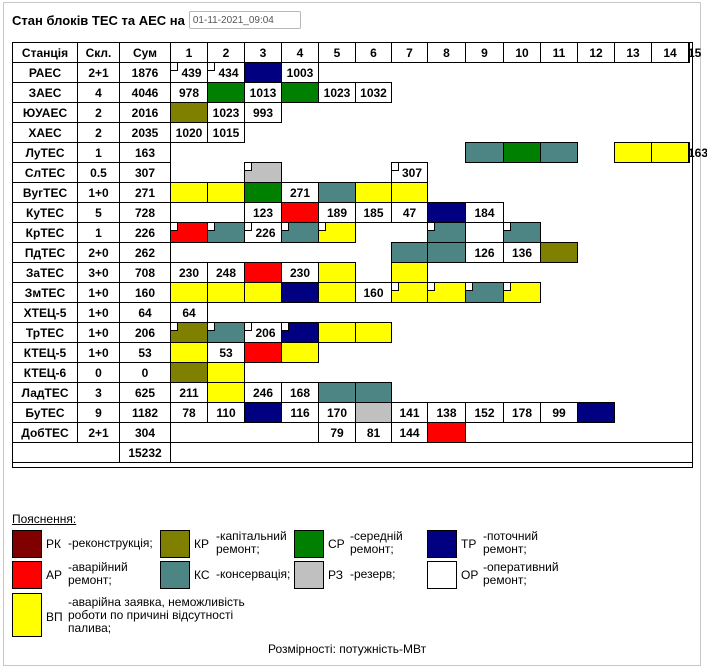  I want to click on station-composition: 2+1, so click(98, 72).